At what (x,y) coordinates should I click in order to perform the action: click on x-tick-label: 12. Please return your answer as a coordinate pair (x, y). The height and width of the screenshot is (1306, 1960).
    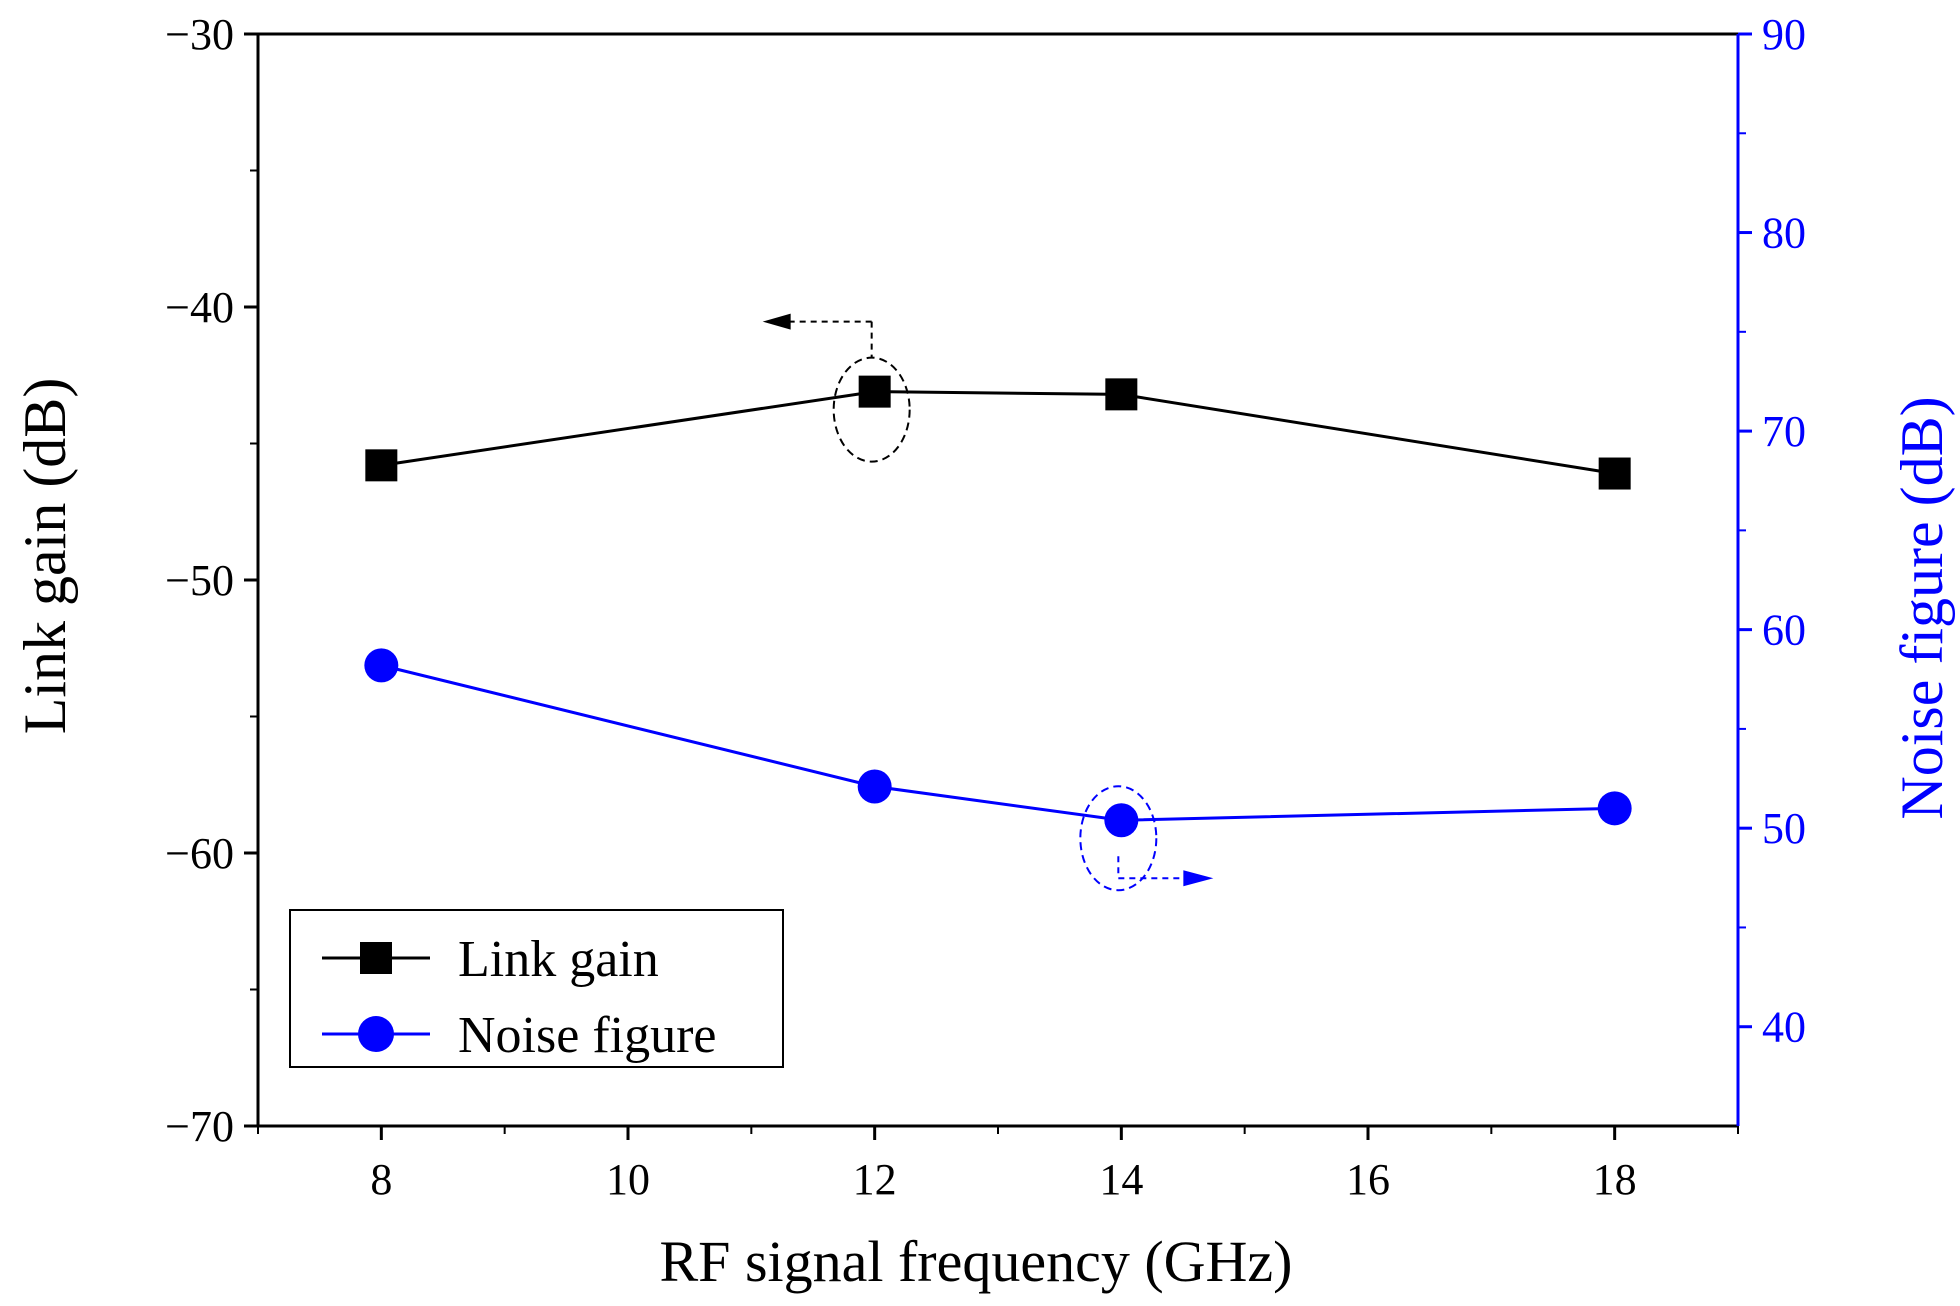
    Looking at the image, I should click on (875, 1179).